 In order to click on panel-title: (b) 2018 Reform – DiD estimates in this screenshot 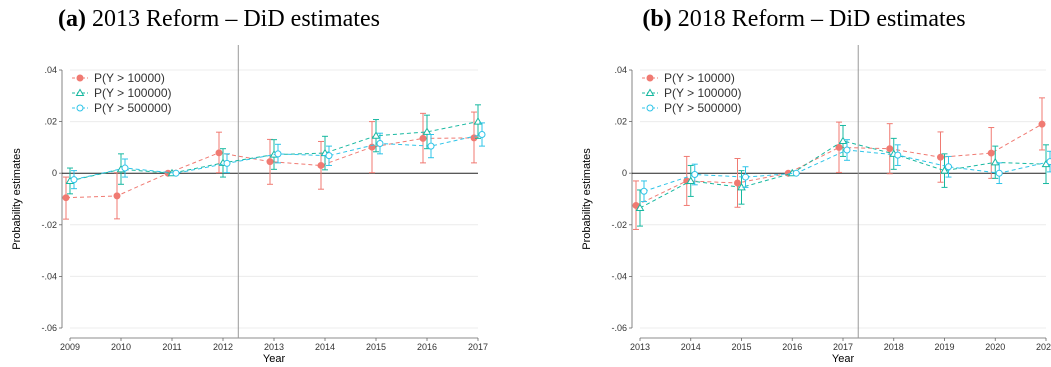, I will do `click(803, 19)`.